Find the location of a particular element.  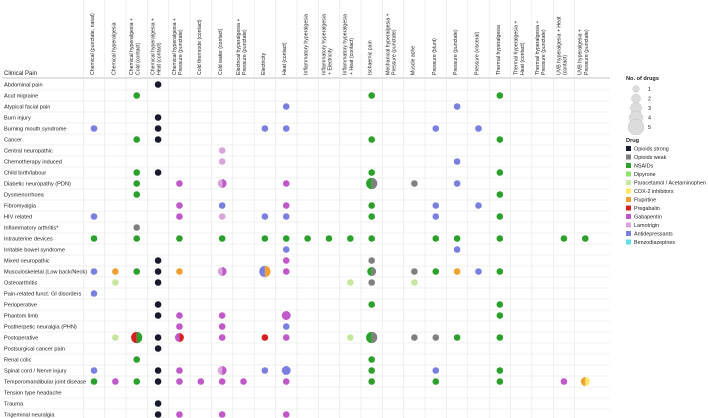

row-label-renal-colic: Renal colic is located at coordinates (18, 361).